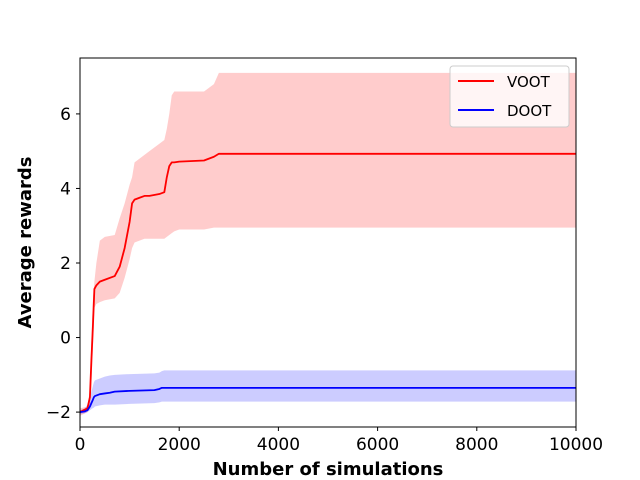 This screenshot has width=640, height=480. I want to click on x-tick-label: 4000, so click(278, 445).